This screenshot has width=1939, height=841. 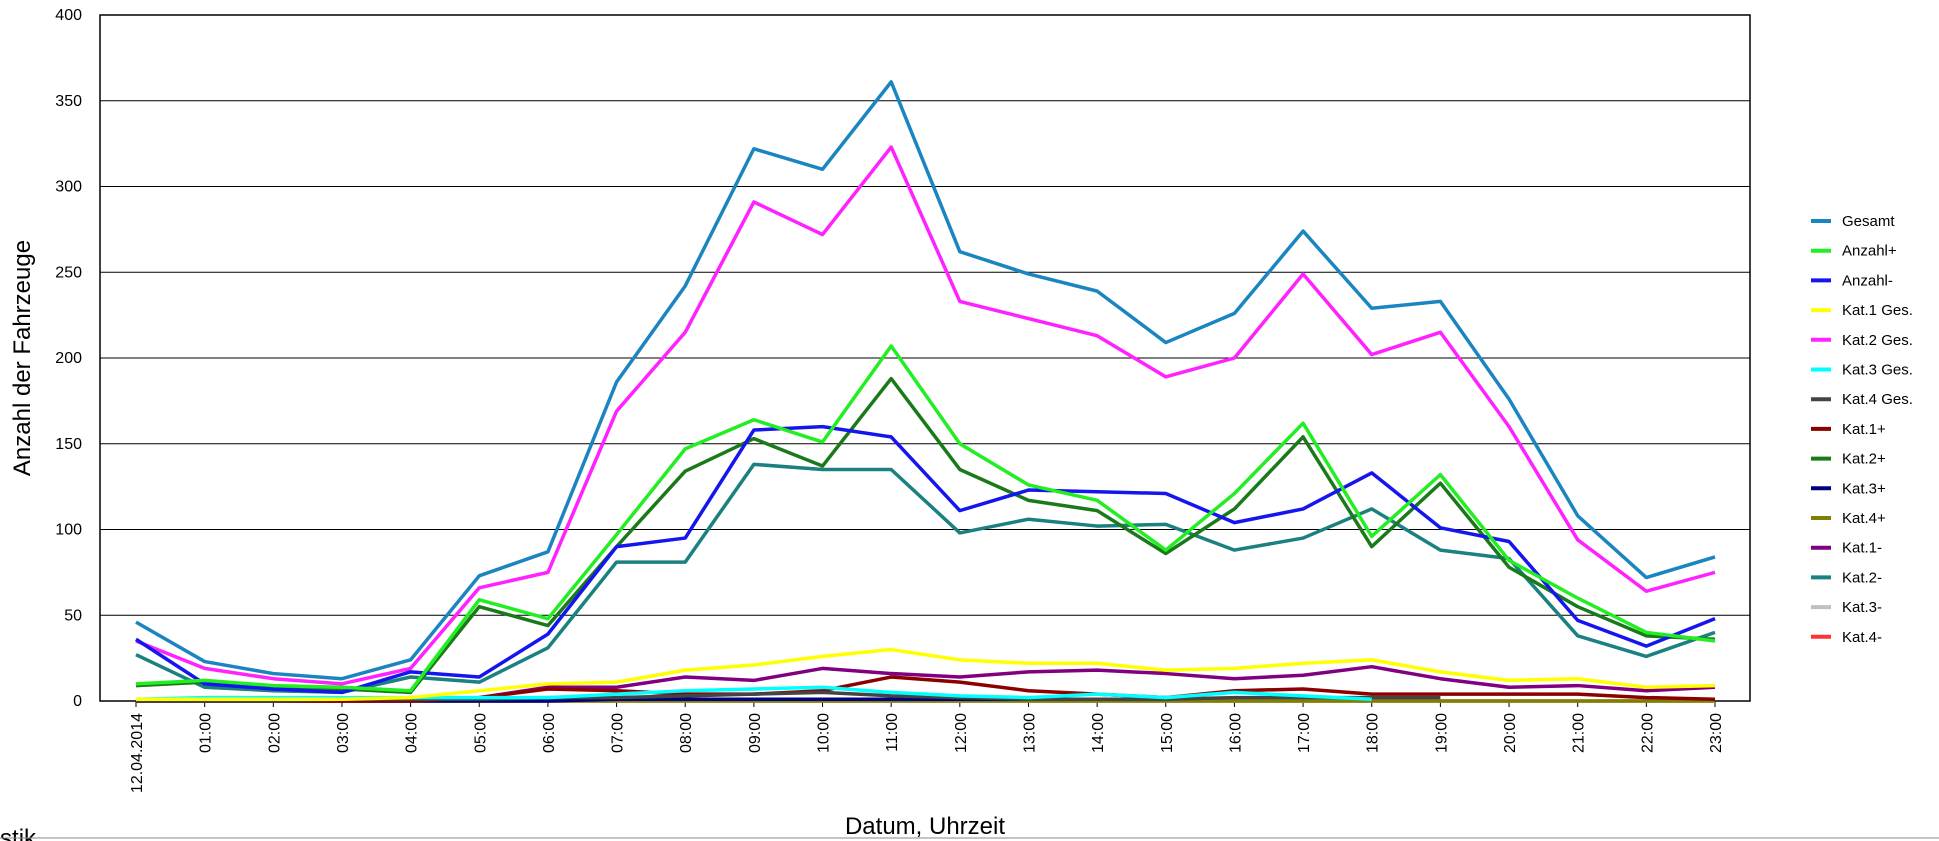 I want to click on x-tick-label: 23:00, so click(x=1716, y=733).